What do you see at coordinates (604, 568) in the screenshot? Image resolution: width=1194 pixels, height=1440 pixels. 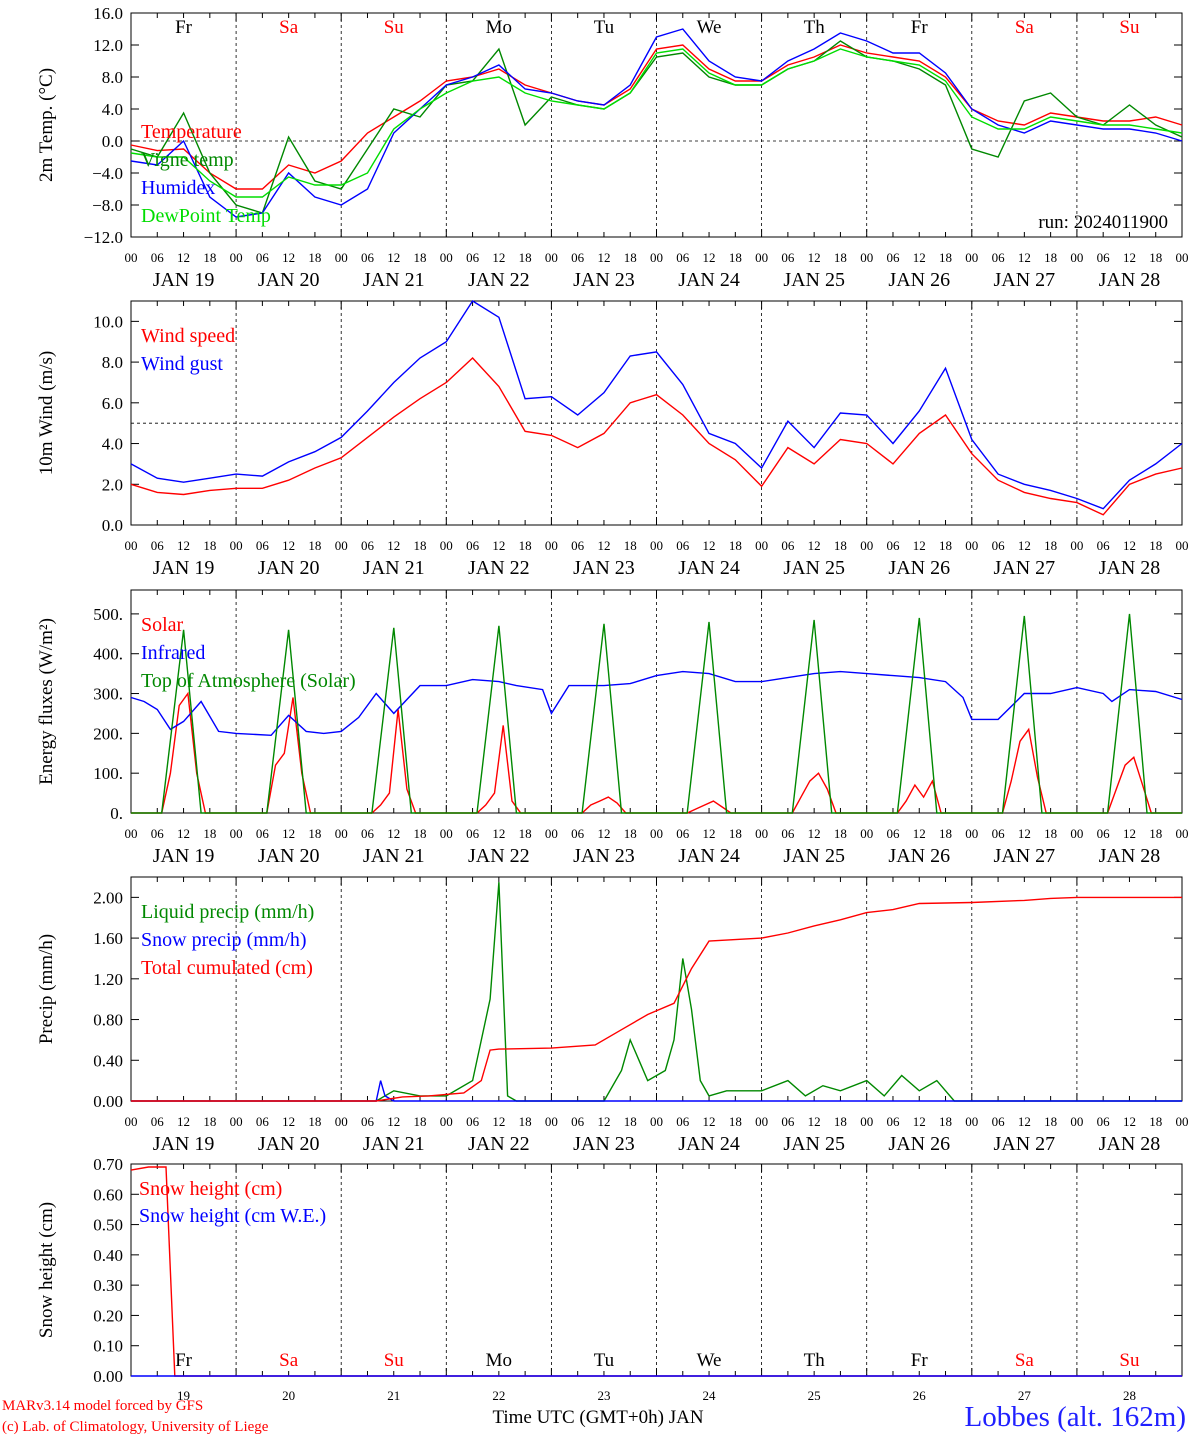 I see `date-label: JAN 23` at bounding box center [604, 568].